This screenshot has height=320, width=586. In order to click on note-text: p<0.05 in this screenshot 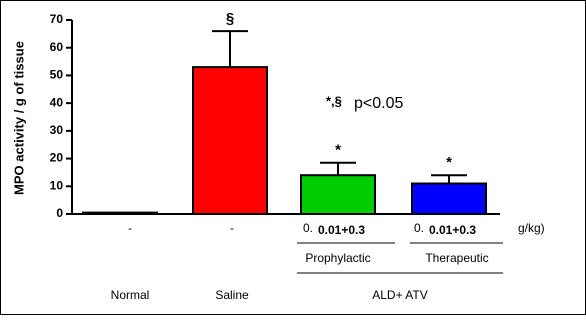, I will do `click(378, 103)`.